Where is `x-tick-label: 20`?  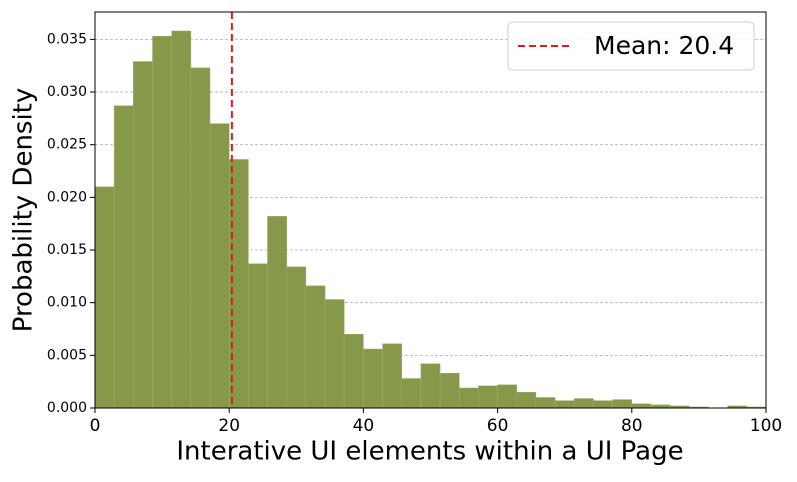
x-tick-label: 20 is located at coordinates (229, 426).